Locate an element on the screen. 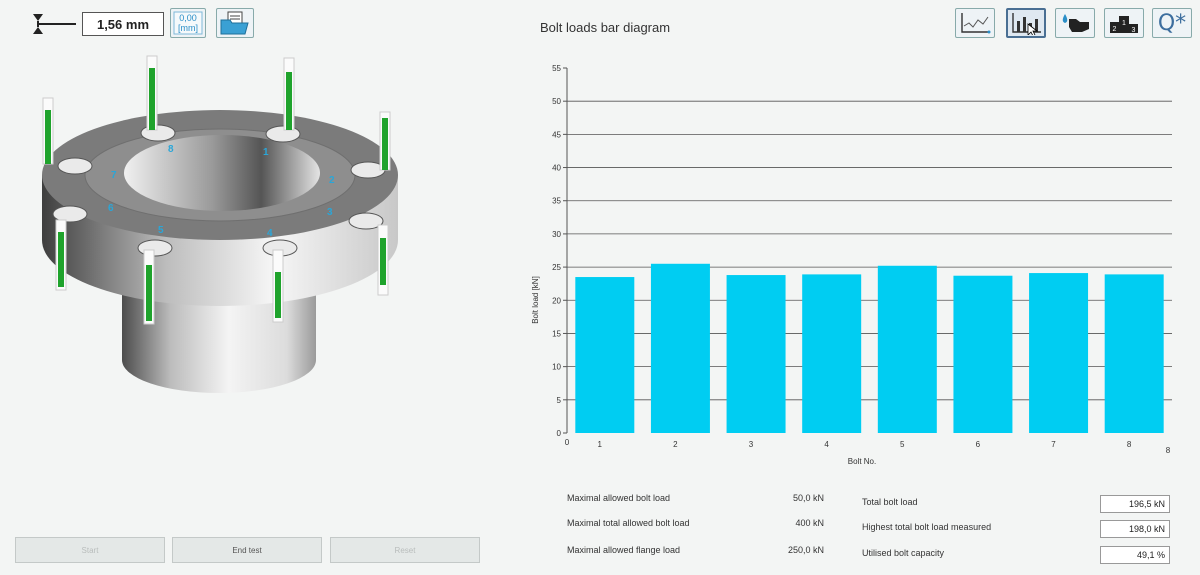 This screenshot has height=575, width=1200. zero-offset-icon: 0,00 [mm] is located at coordinates (188, 23).